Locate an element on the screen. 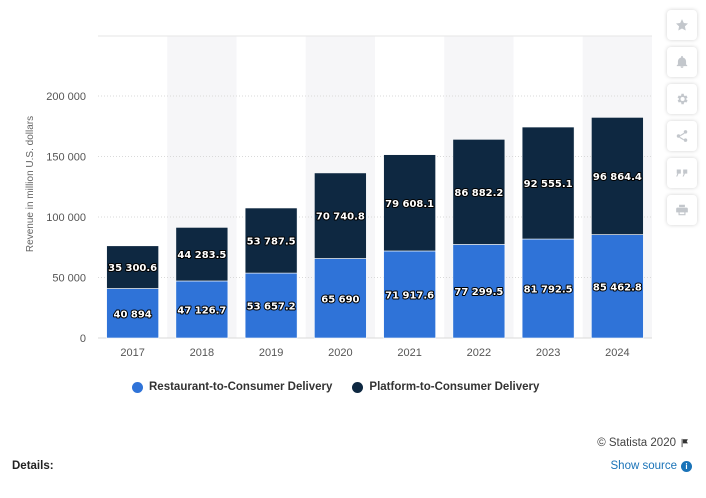 The height and width of the screenshot is (498, 706). credit-text: © Statista 2020 is located at coordinates (636, 443).